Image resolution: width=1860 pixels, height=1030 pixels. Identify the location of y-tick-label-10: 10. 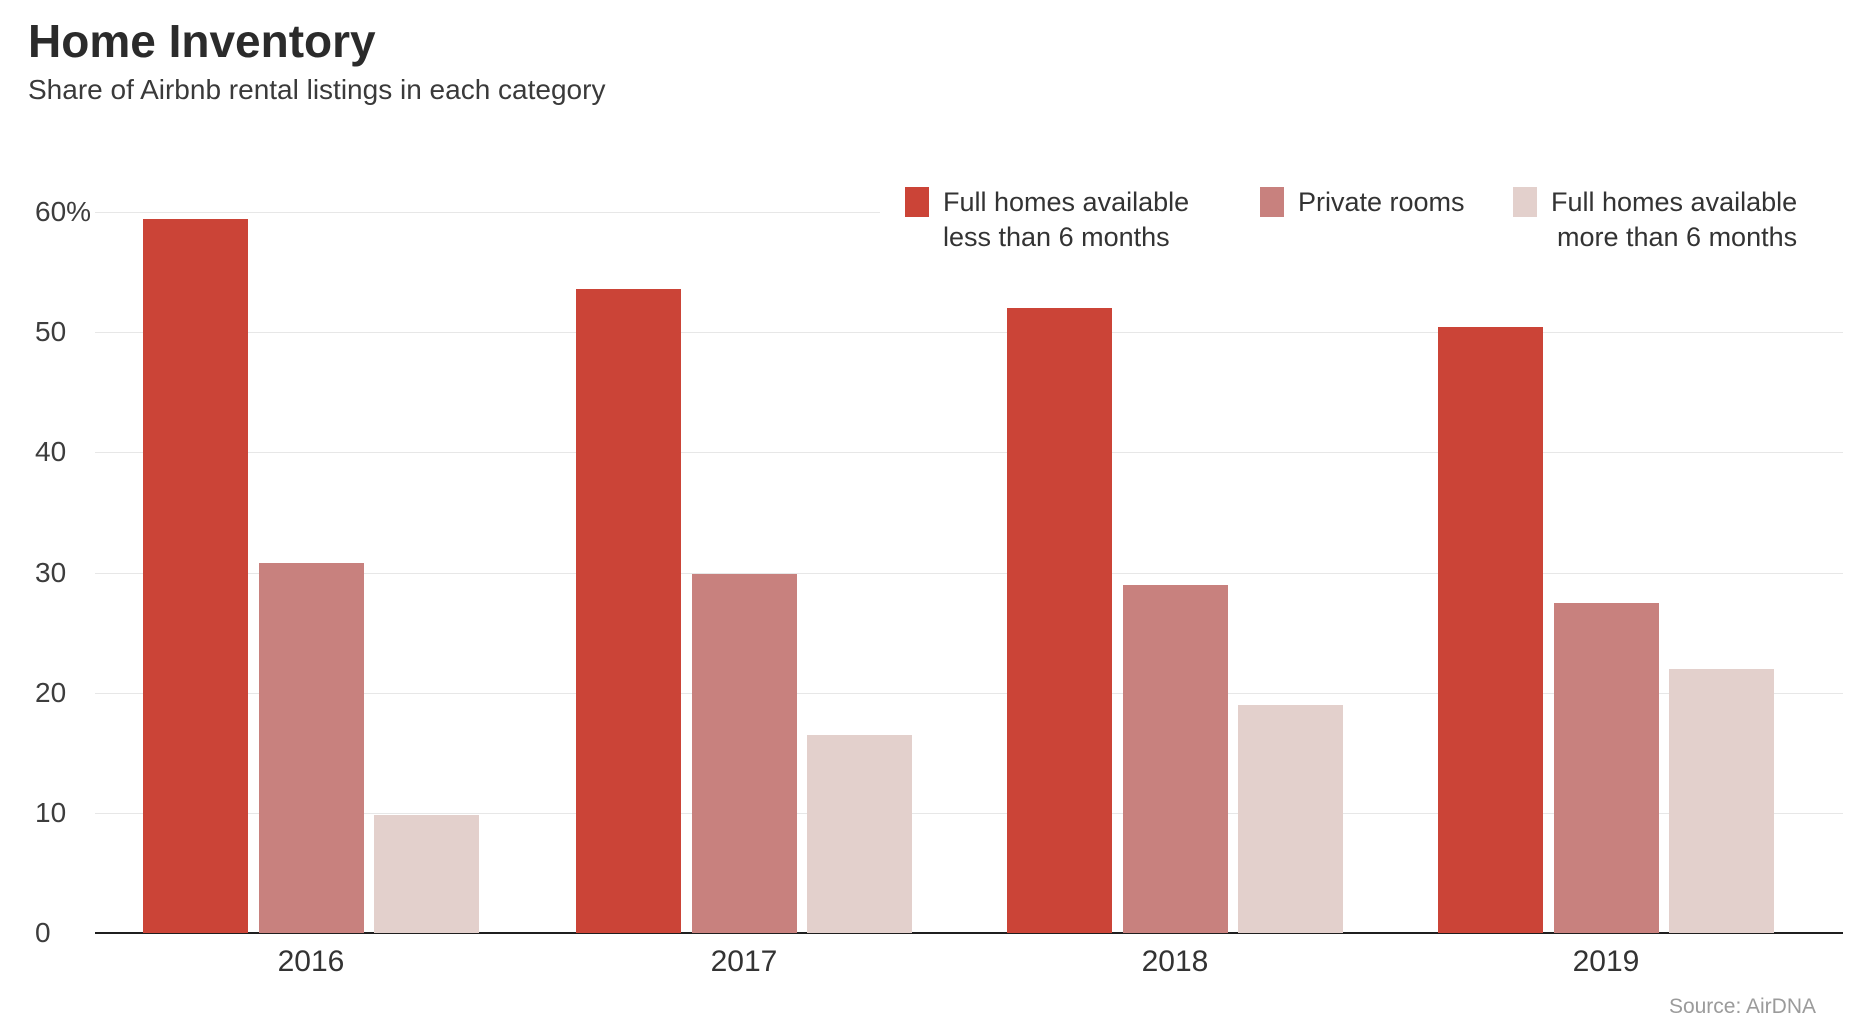
(51, 812).